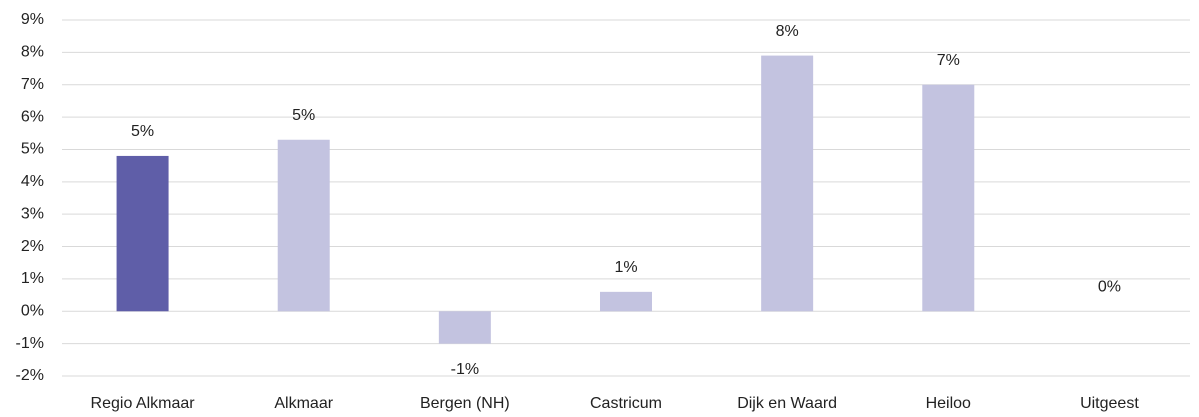  I want to click on x-tick-label: Uitgeest, so click(1109, 403).